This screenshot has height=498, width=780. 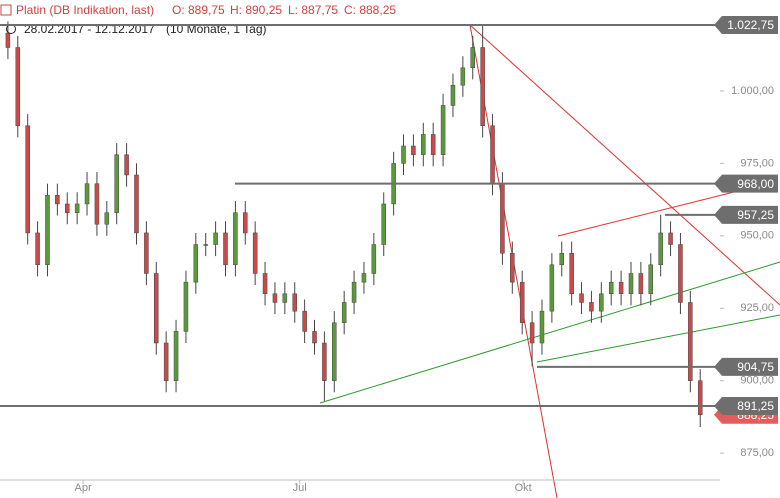 I want to click on icon, so click(x=6, y=10).